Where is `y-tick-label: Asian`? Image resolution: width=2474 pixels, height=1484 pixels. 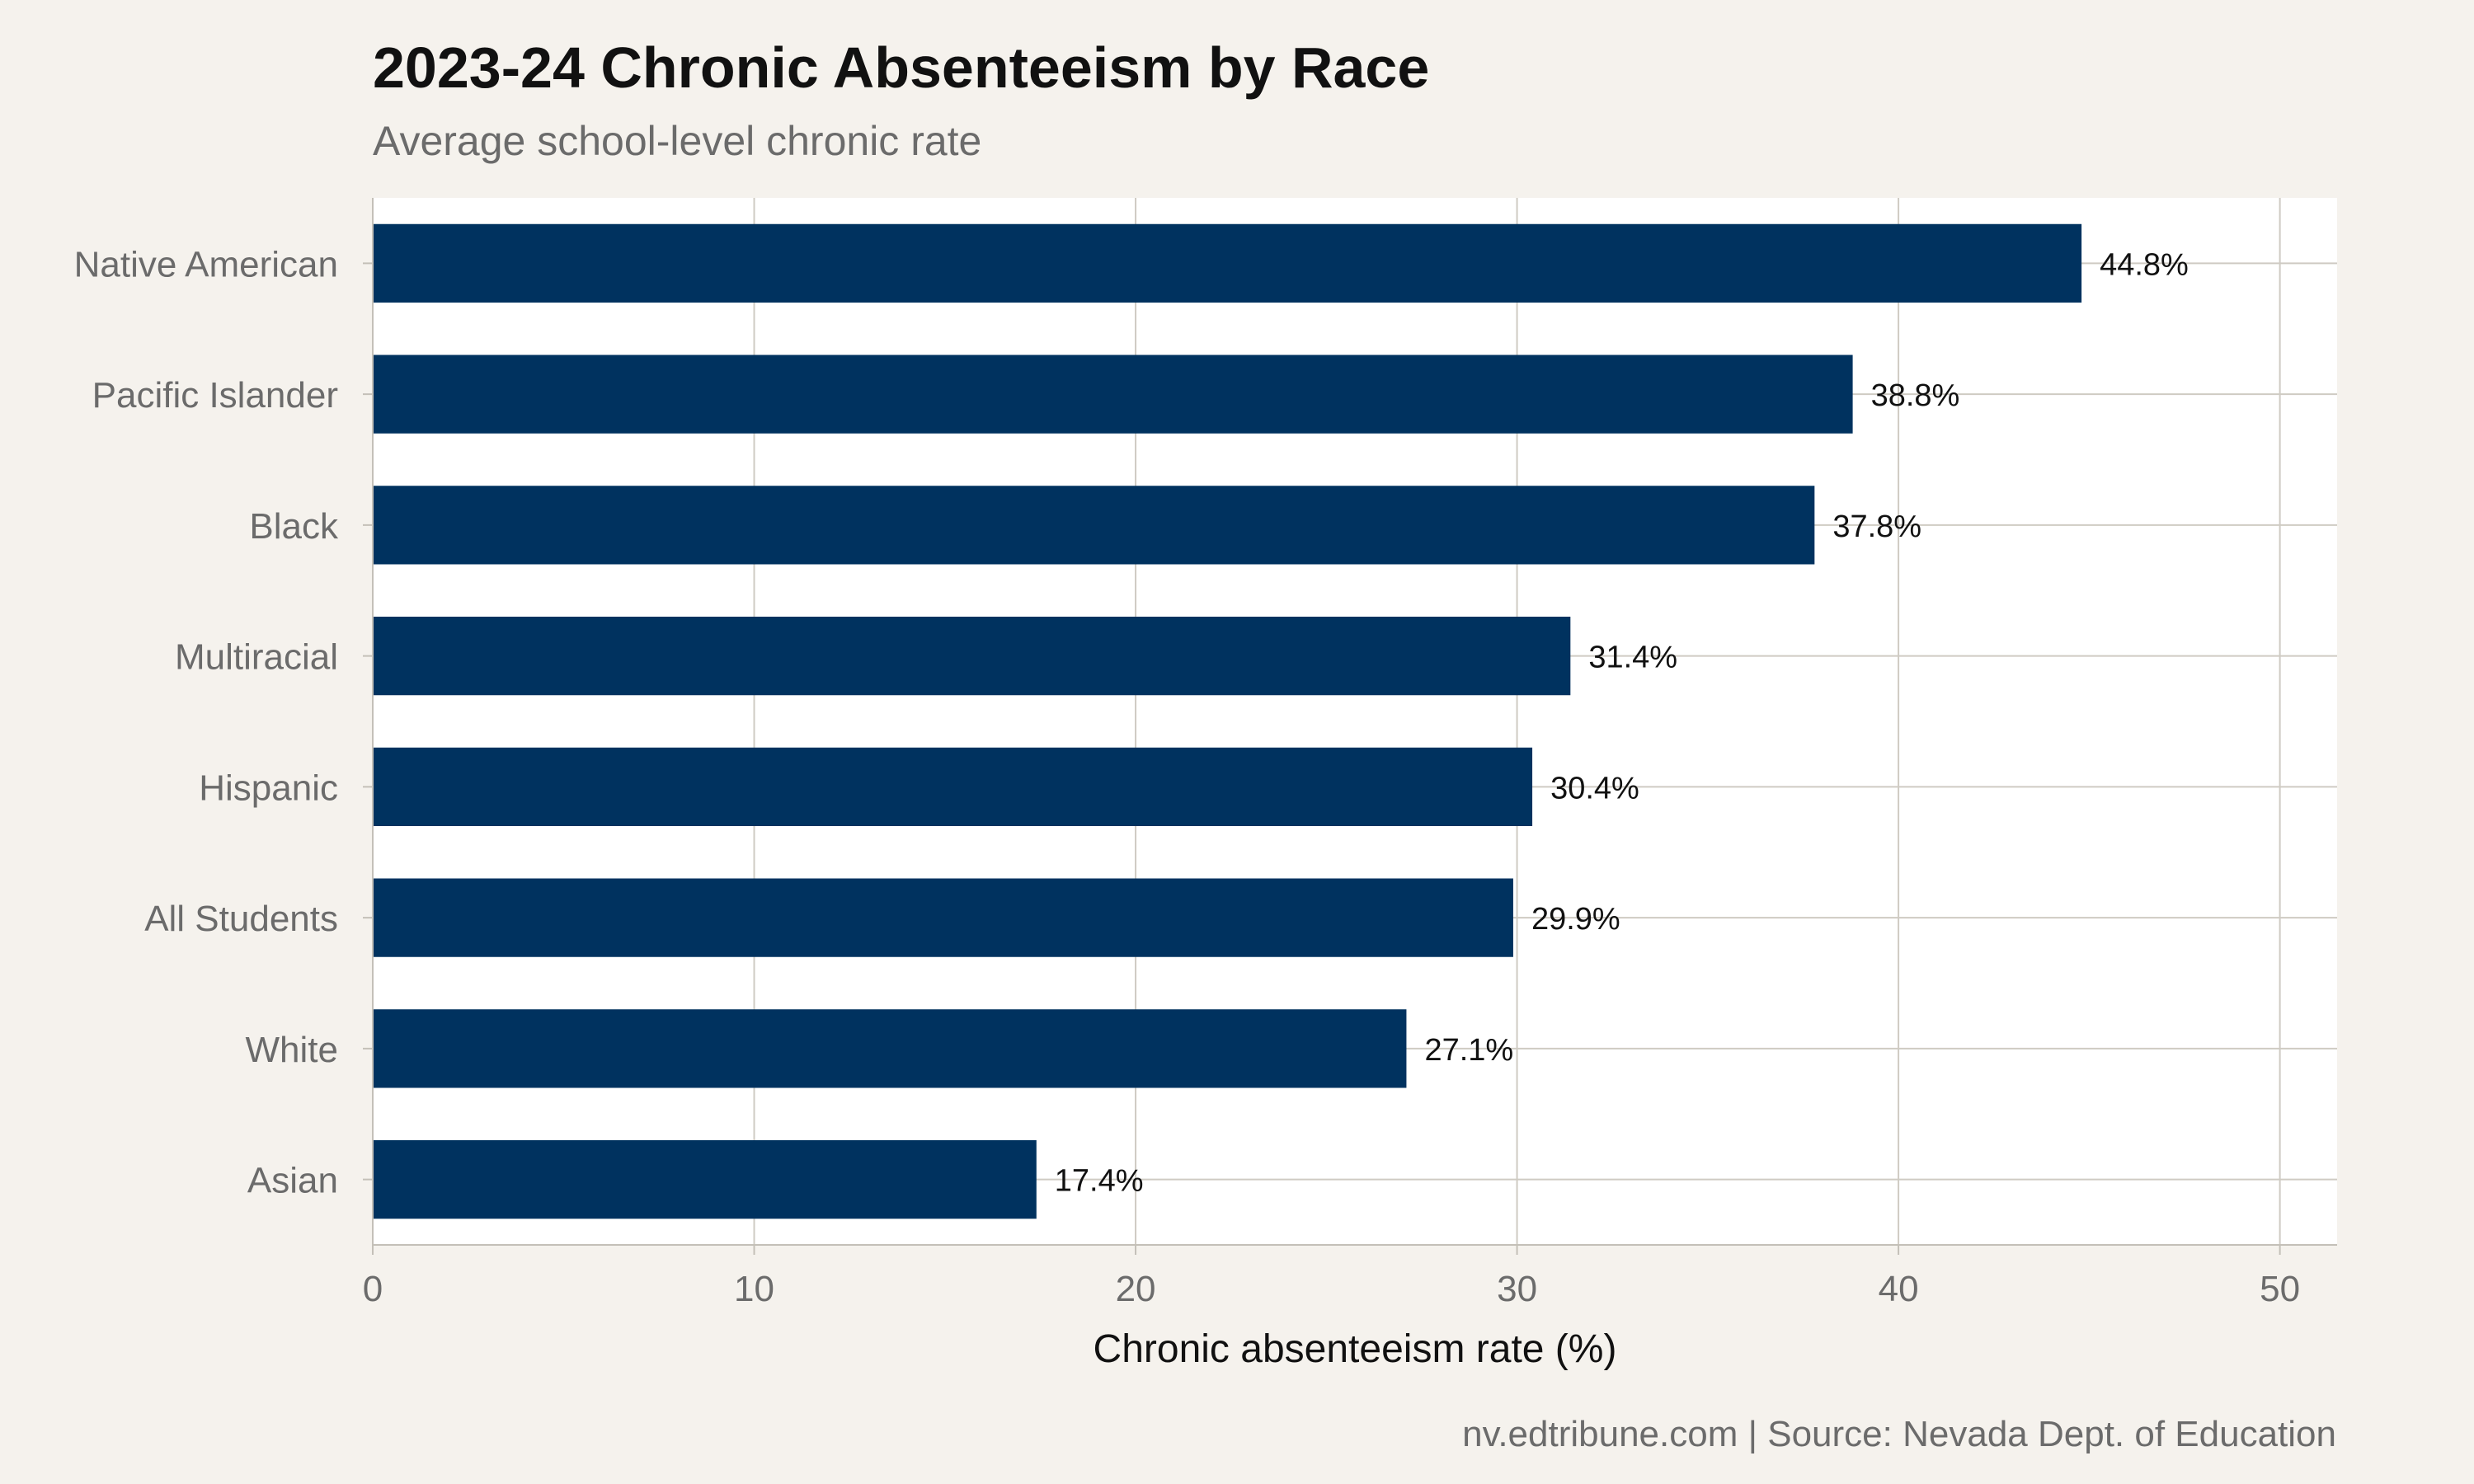
y-tick-label: Asian is located at coordinates (292, 1181).